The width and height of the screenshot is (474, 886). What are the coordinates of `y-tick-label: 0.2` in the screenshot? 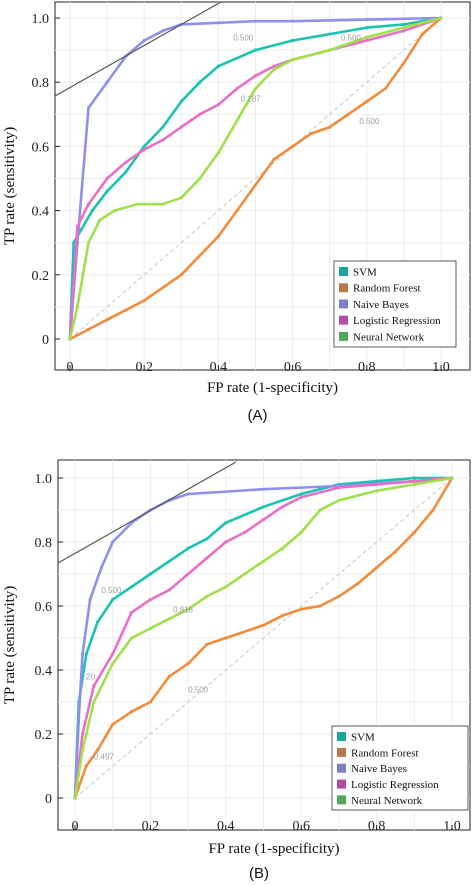 It's located at (44, 735).